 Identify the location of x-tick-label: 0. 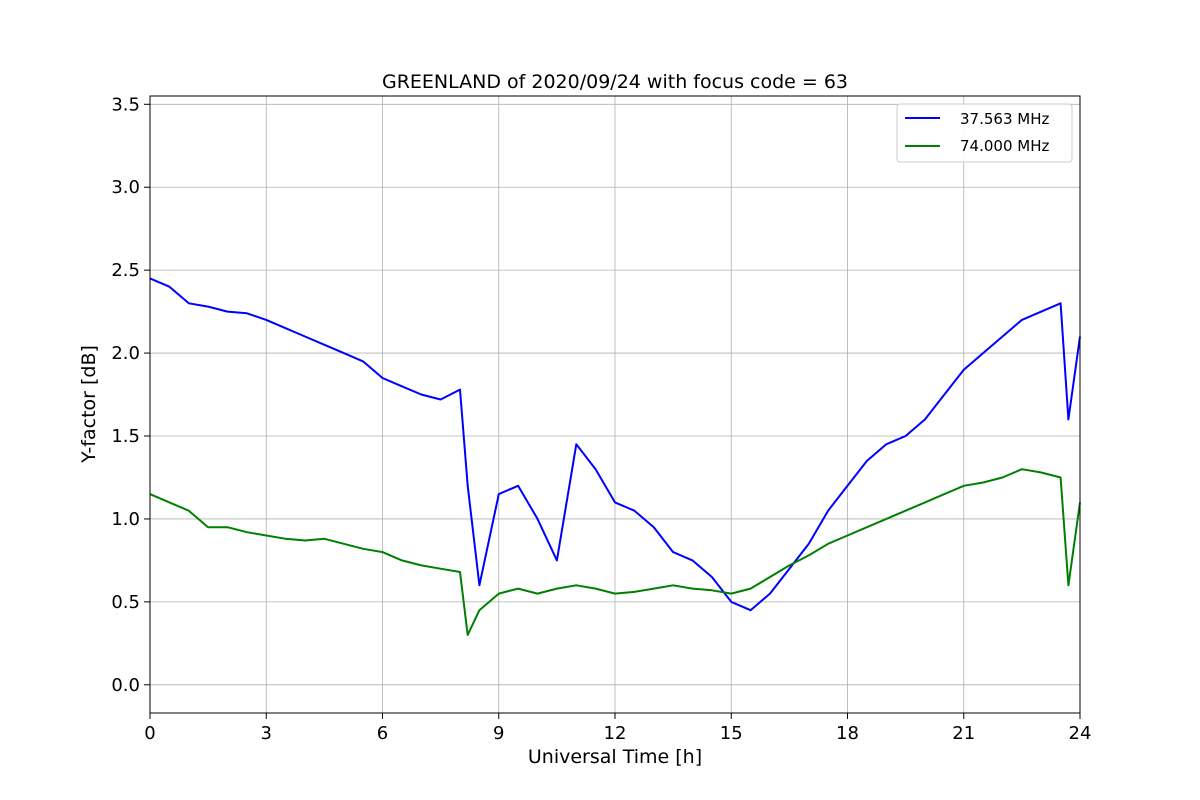
(149, 733).